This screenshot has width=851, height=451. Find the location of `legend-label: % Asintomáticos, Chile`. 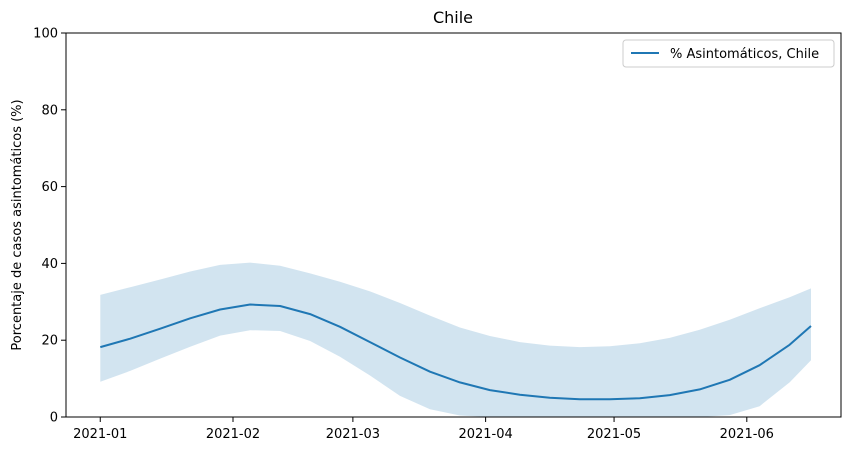

legend-label: % Asintomáticos, Chile is located at coordinates (744, 54).